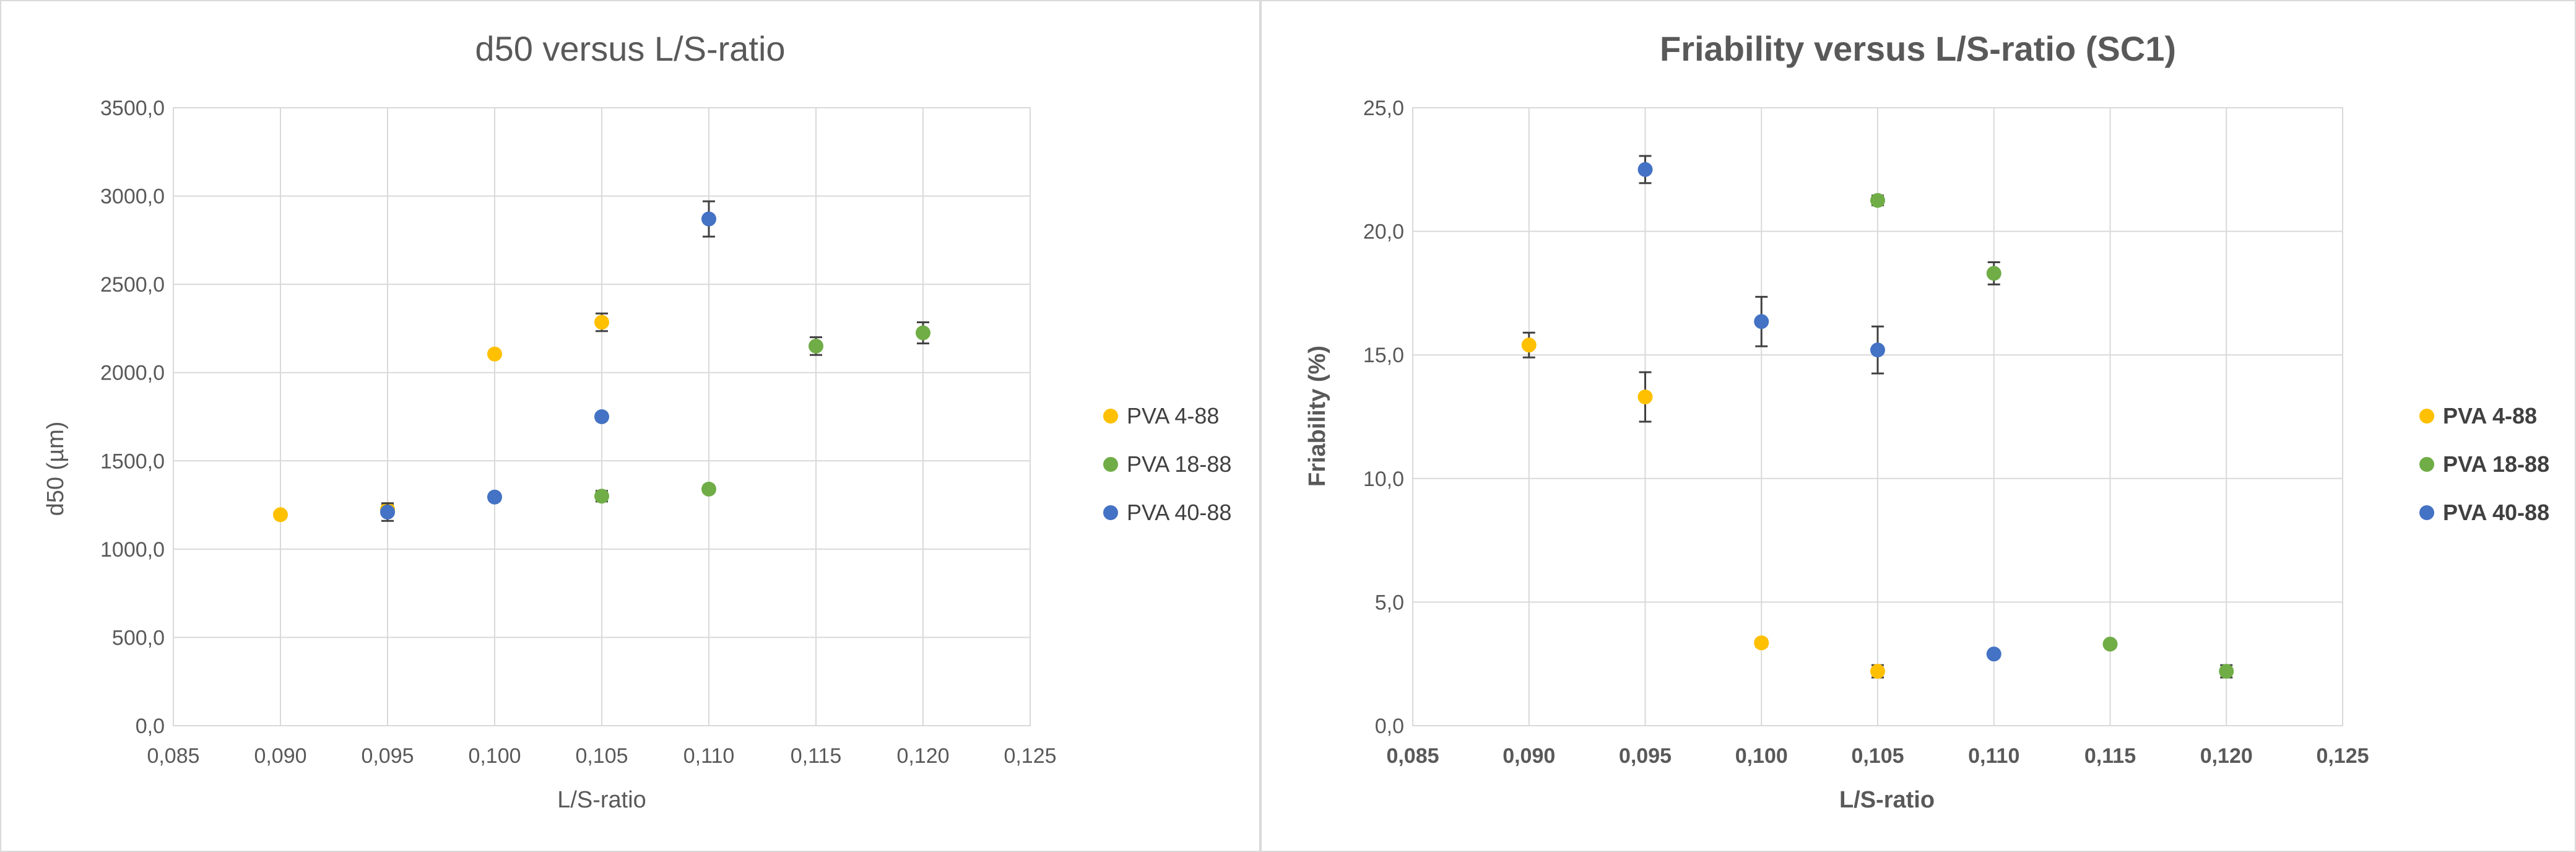  I want to click on y-tick-label: 20,0, so click(1383, 232).